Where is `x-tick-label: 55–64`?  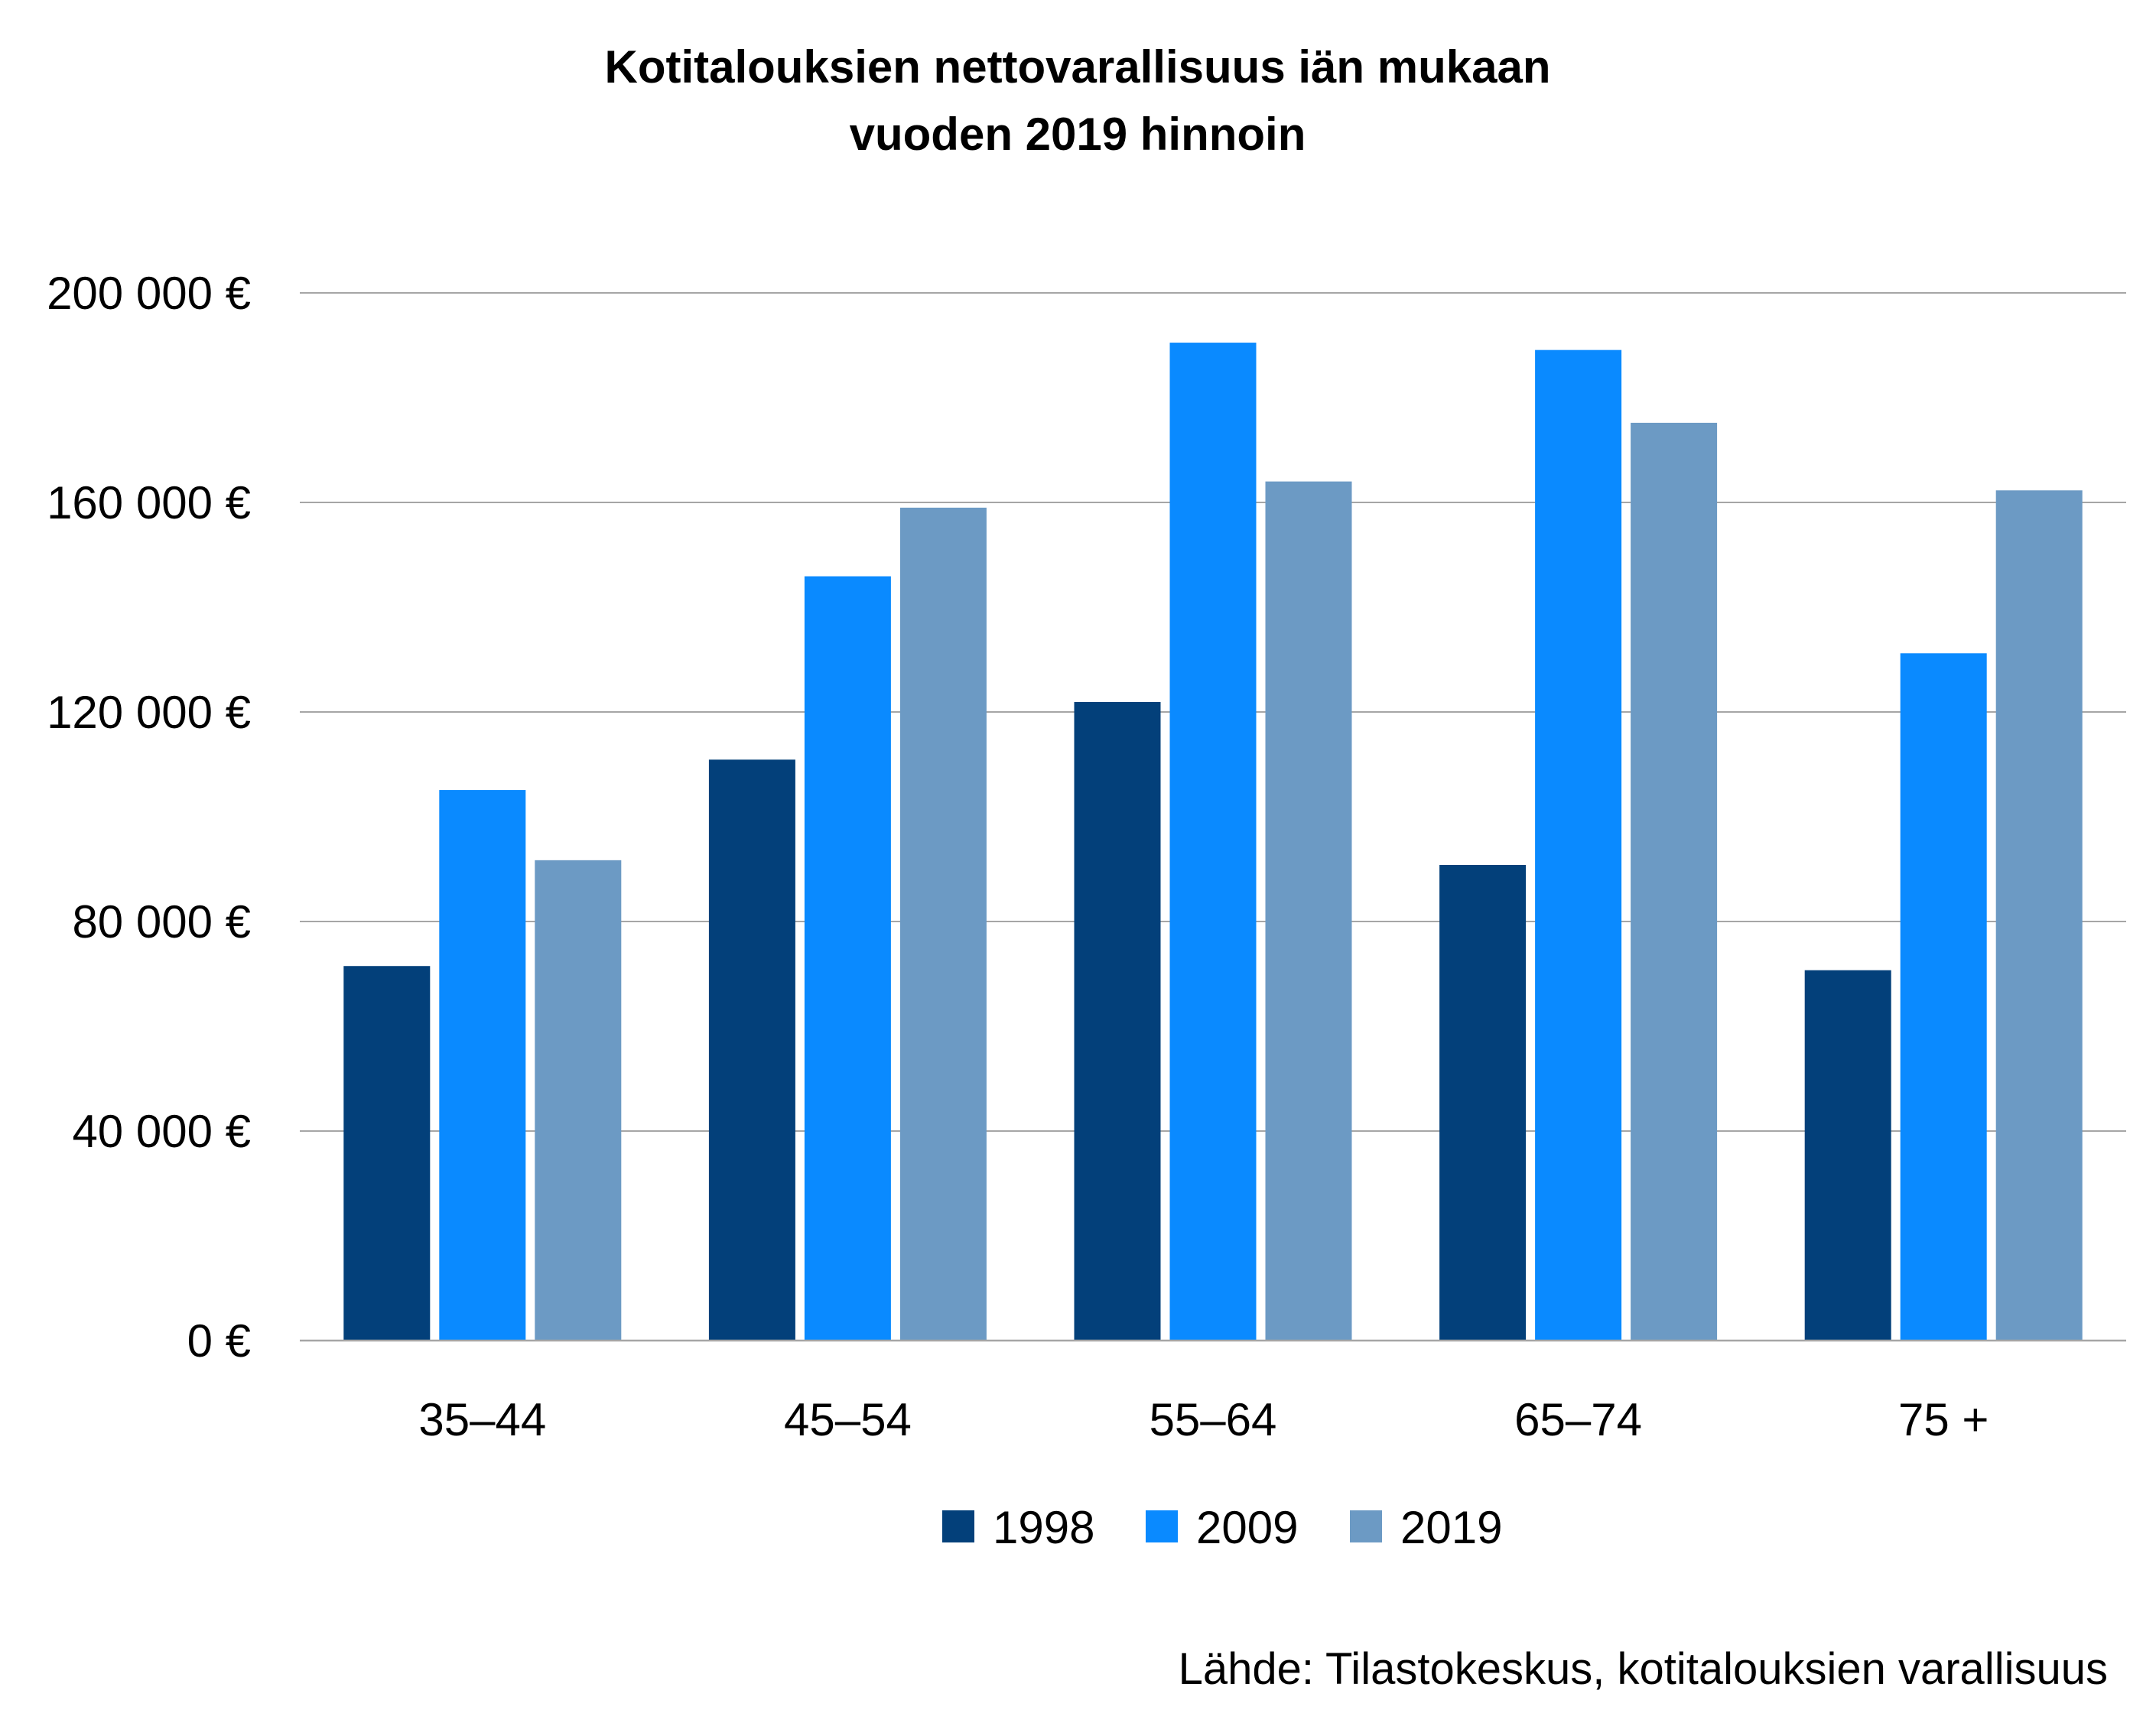 x-tick-label: 55–64 is located at coordinates (1213, 1419).